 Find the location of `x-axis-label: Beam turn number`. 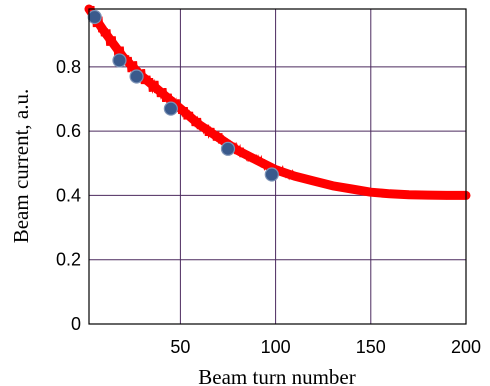

x-axis-label: Beam turn number is located at coordinates (276, 375).